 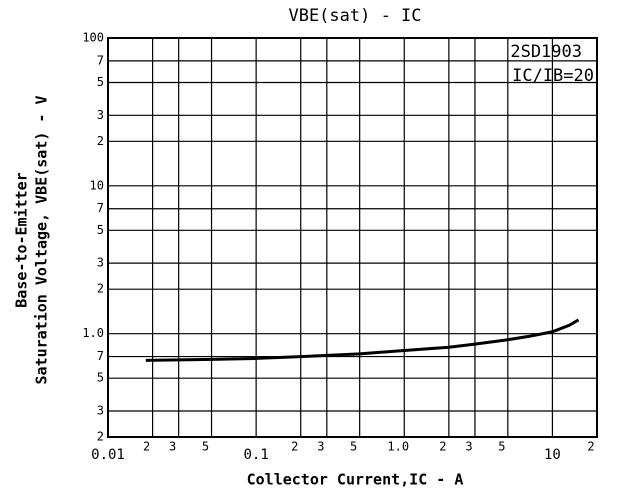 What do you see at coordinates (398, 447) in the screenshot?
I see `x-tick-label: 1.0` at bounding box center [398, 447].